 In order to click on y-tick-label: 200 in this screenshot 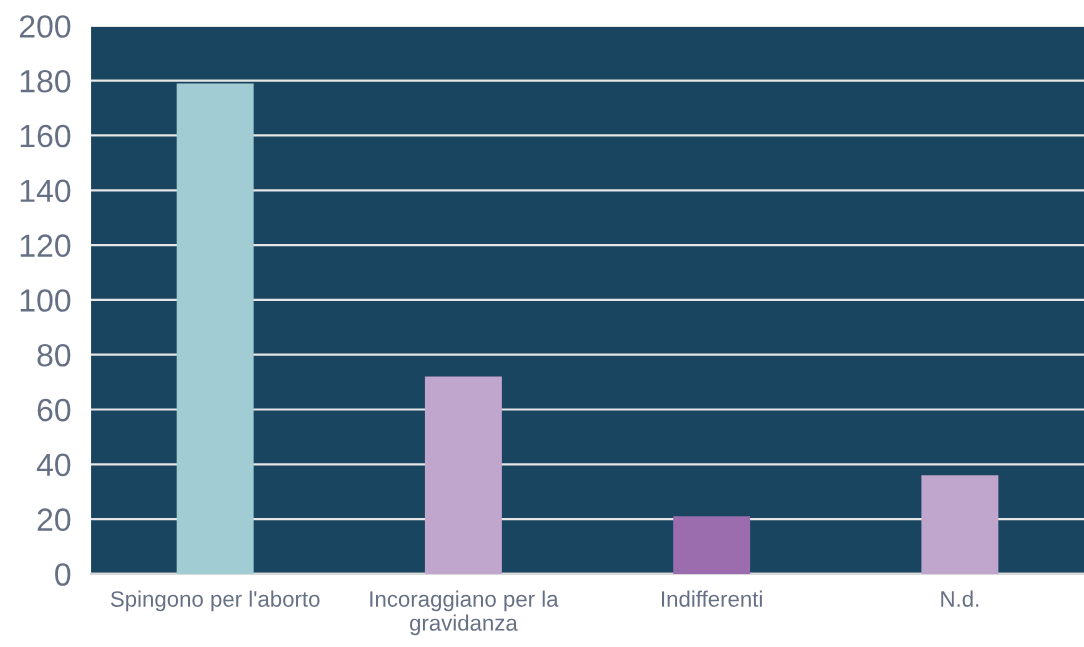, I will do `click(45, 26)`.